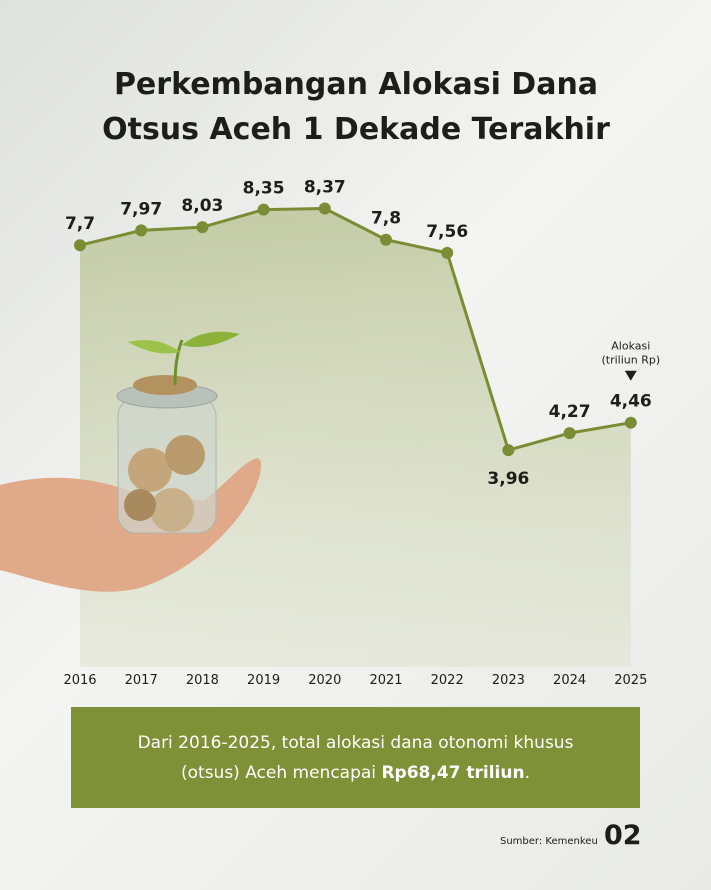  I want to click on summary-text: ., so click(527, 772).